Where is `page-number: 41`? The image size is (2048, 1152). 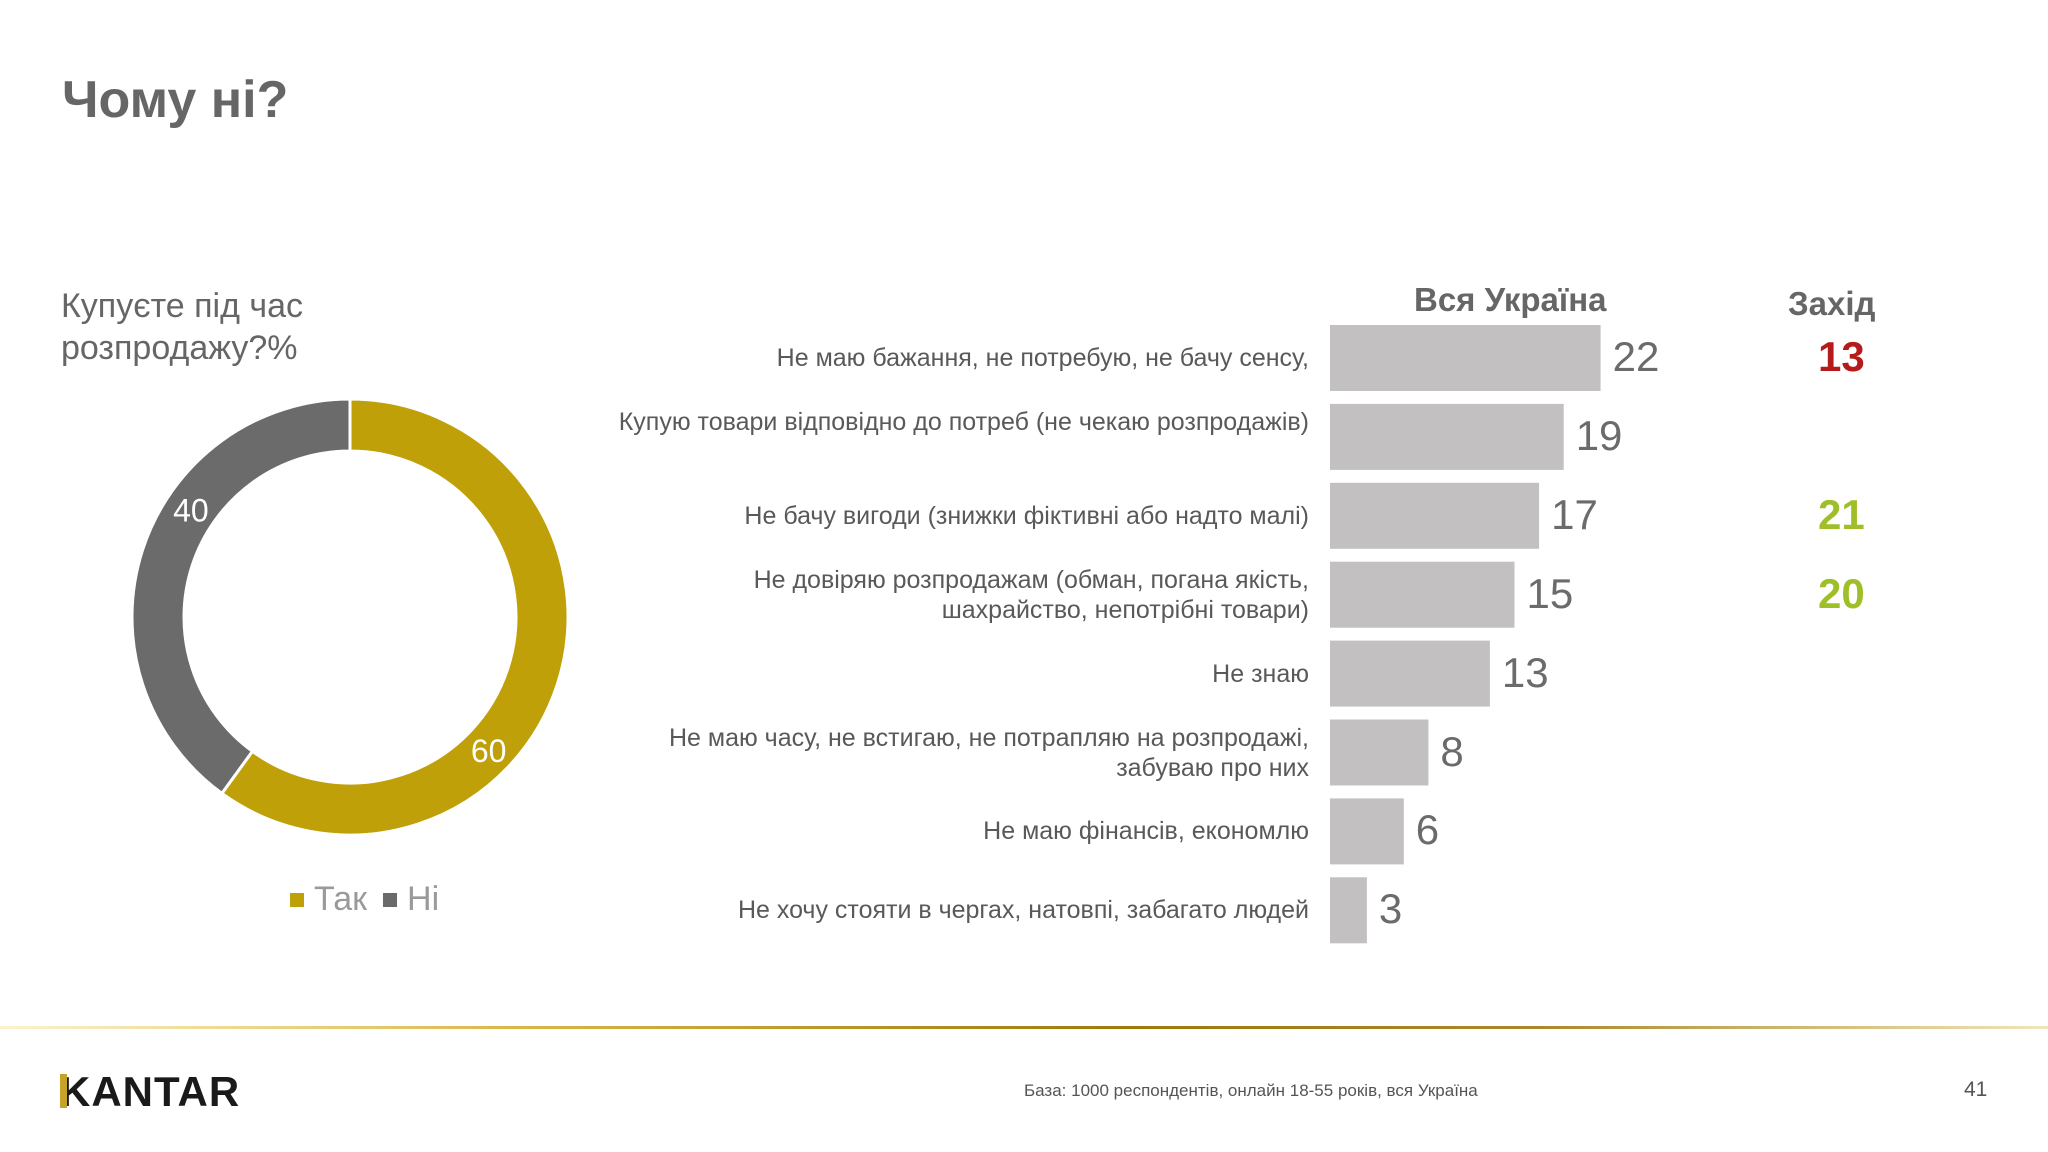
page-number: 41 is located at coordinates (1976, 1089).